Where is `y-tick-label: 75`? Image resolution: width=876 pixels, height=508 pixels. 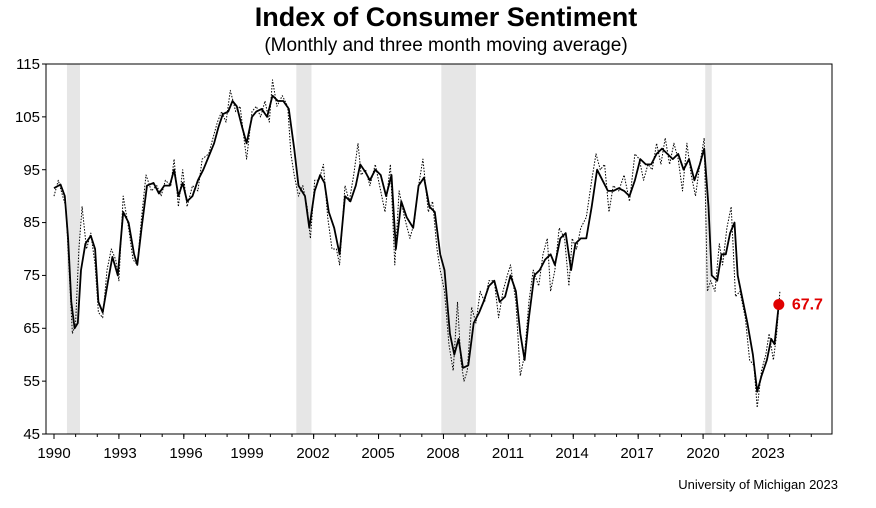
y-tick-label: 75 is located at coordinates (31, 275).